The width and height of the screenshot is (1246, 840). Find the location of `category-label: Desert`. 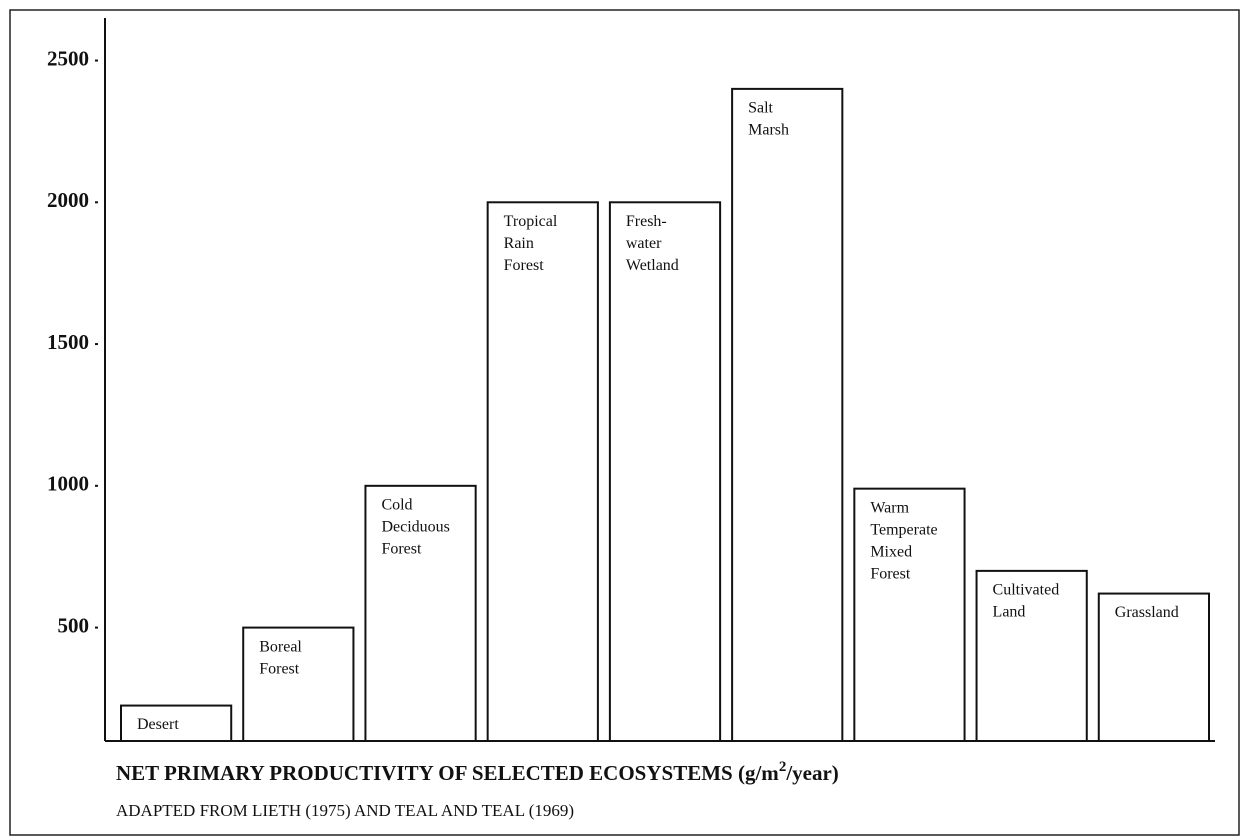

category-label: Desert is located at coordinates (158, 724).